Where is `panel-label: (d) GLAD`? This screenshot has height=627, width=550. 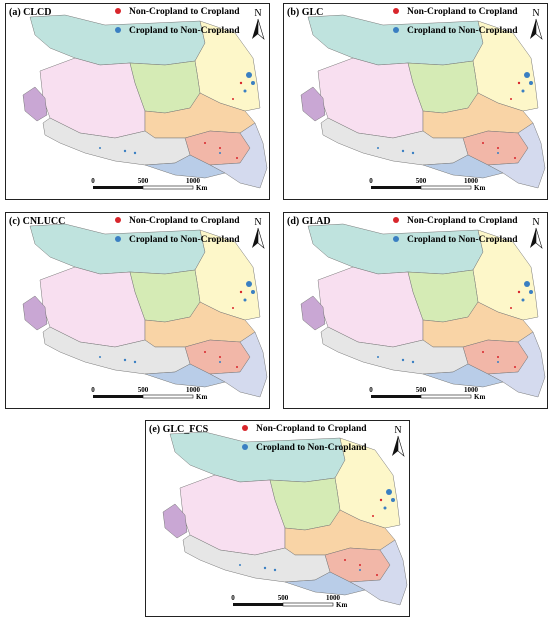
panel-label: (d) GLAD is located at coordinates (309, 221).